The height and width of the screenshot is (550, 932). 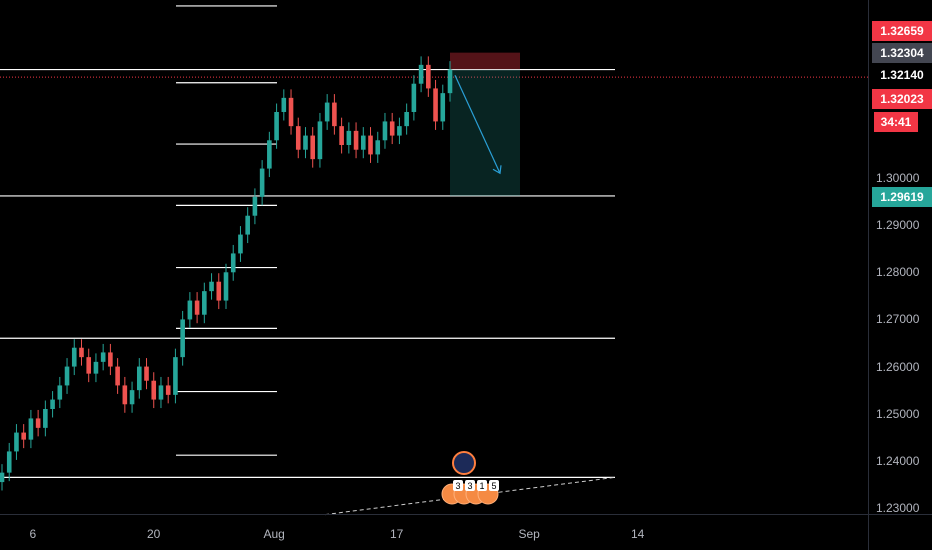 I want to click on time-tick-label: Aug, so click(x=274, y=534).